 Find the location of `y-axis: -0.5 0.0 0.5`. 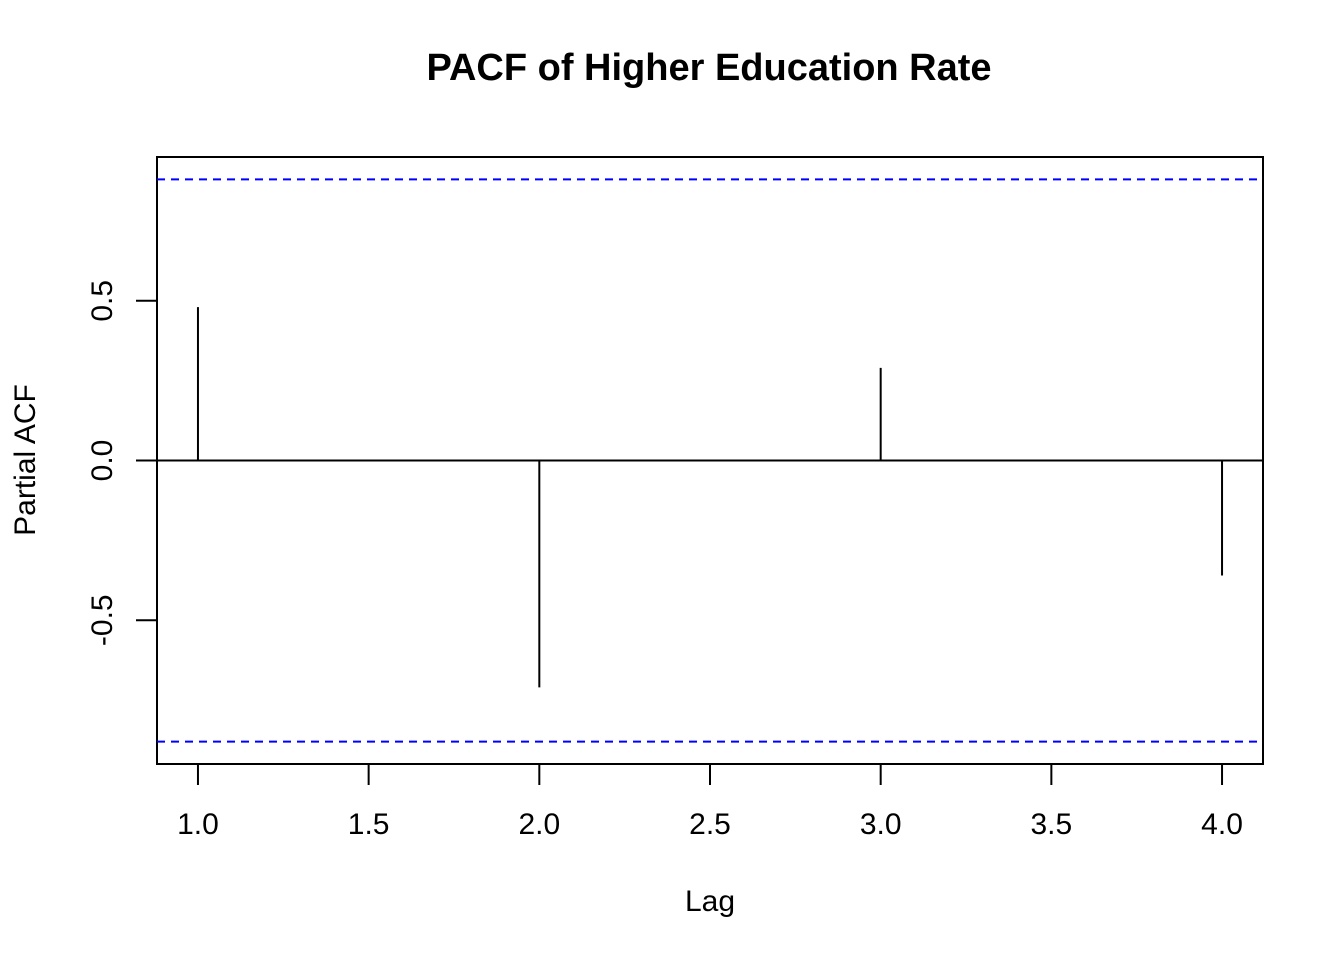

y-axis: -0.5 0.0 0.5 is located at coordinates (122, 463).